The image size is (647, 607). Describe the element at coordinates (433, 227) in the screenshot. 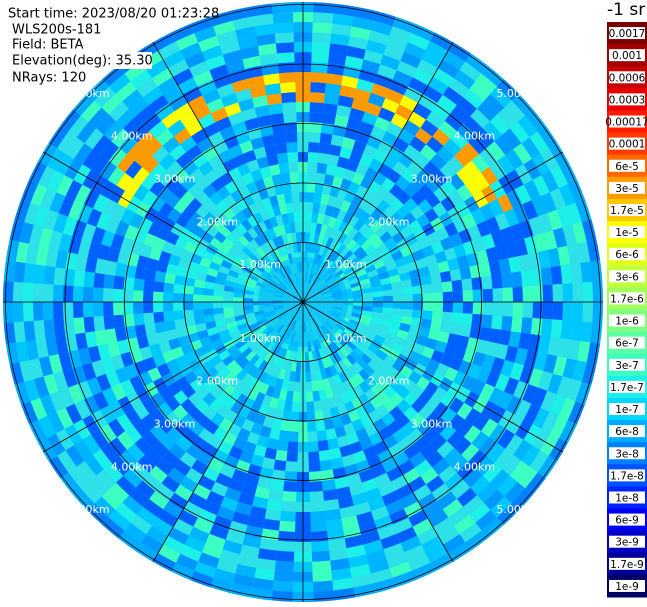

I see `spoke` at that location.